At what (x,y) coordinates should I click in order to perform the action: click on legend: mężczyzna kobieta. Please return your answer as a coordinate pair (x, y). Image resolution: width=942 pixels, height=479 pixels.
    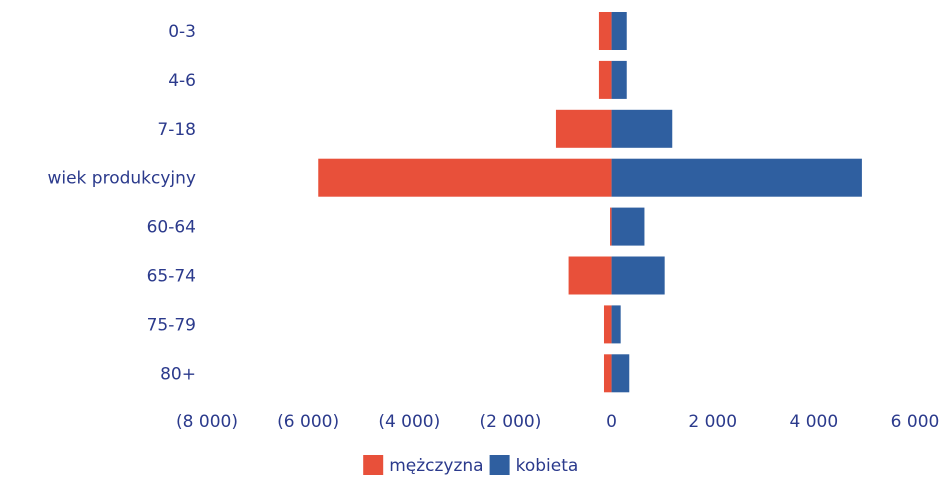
    Looking at the image, I should click on (470, 465).